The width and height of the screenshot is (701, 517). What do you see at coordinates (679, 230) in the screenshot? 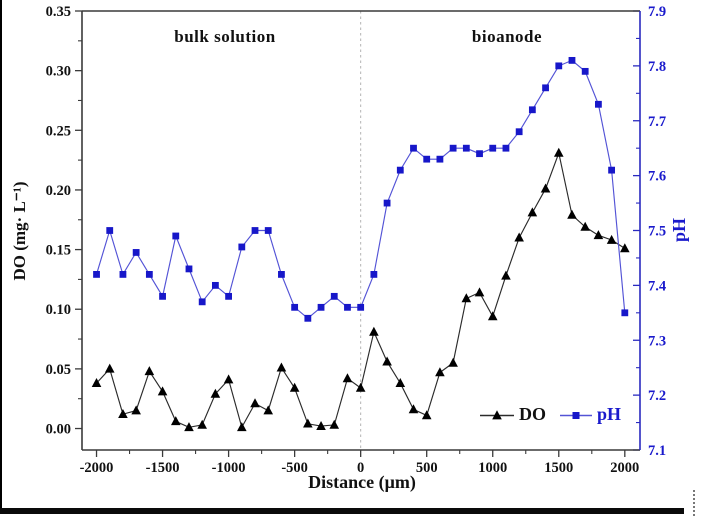
I see `right-axis-title: pH` at bounding box center [679, 230].